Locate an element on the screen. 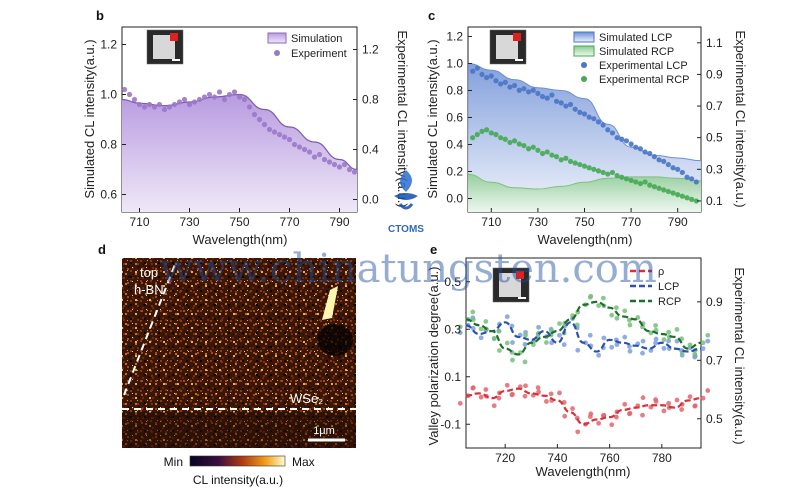 The image size is (800, 488). panel-b-x-ticks: 710 730 750 770 790 is located at coordinates (239, 218).